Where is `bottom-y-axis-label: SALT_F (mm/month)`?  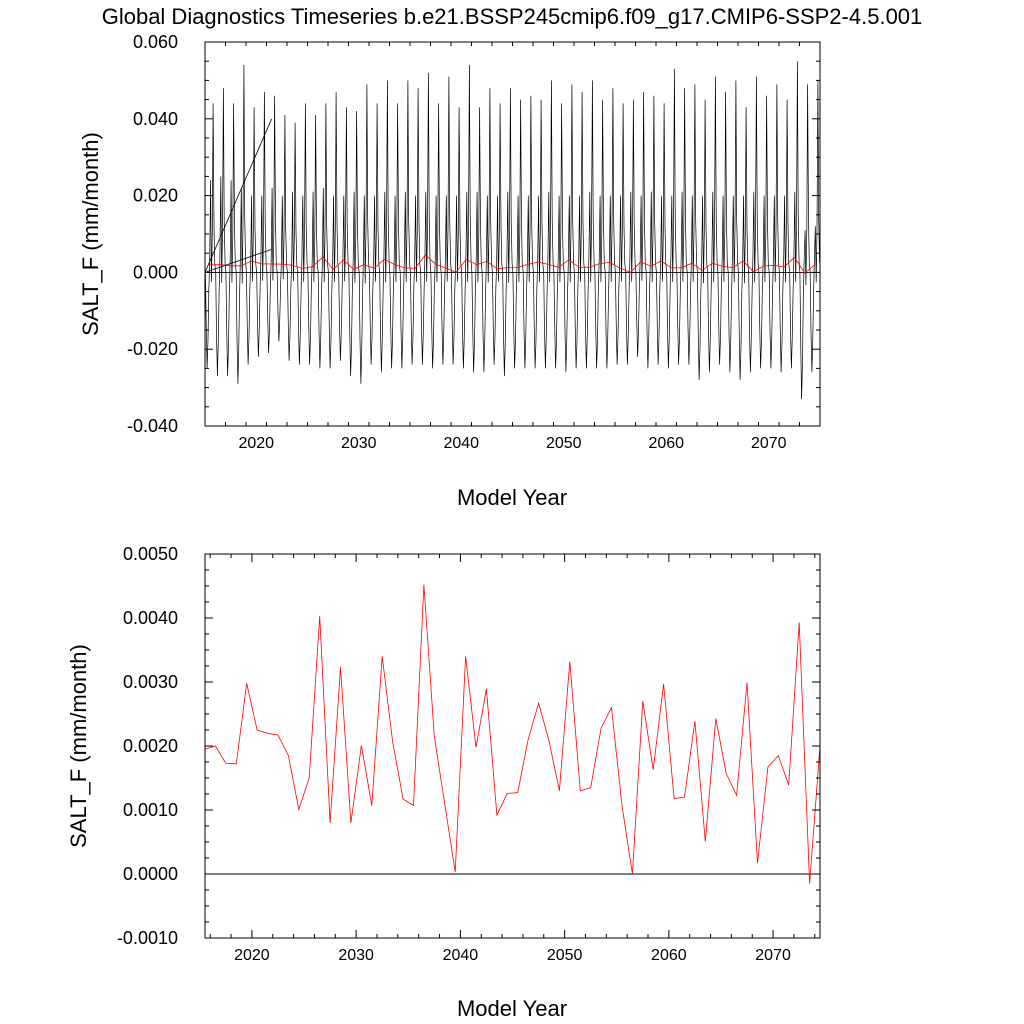
bottom-y-axis-label: SALT_F (mm/month) is located at coordinates (78, 746).